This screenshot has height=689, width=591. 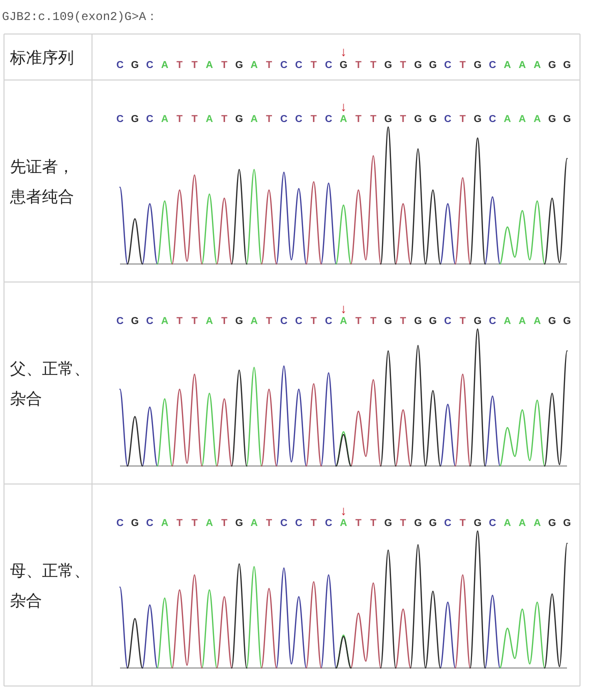 What do you see at coordinates (50, 384) in the screenshot?
I see `y-axis-title: 父、正常、杂合` at bounding box center [50, 384].